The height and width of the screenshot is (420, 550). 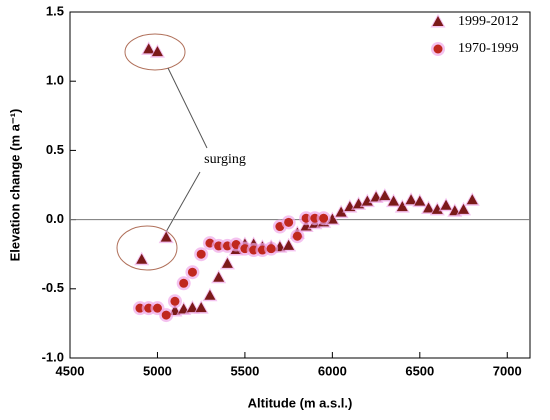 I want to click on legend-label: 1999-2012, so click(x=488, y=21).